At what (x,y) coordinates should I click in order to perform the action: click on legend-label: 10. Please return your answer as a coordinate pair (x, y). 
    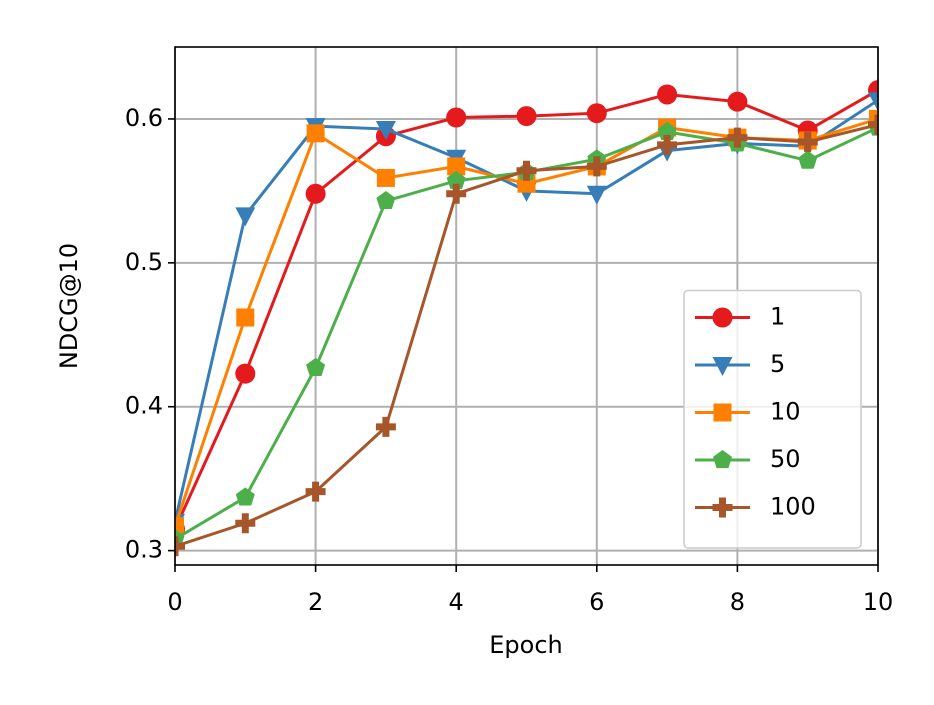
    Looking at the image, I should click on (785, 412).